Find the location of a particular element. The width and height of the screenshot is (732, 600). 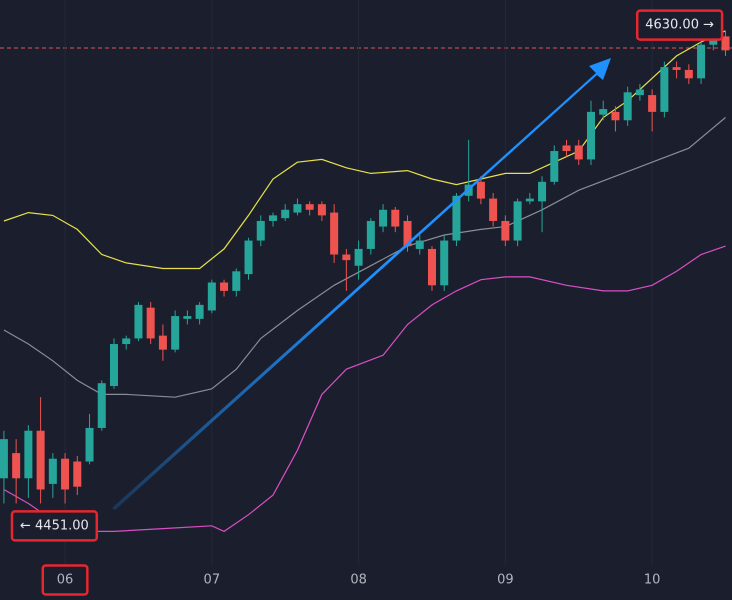

x-tick-label: 06 is located at coordinates (65, 580).